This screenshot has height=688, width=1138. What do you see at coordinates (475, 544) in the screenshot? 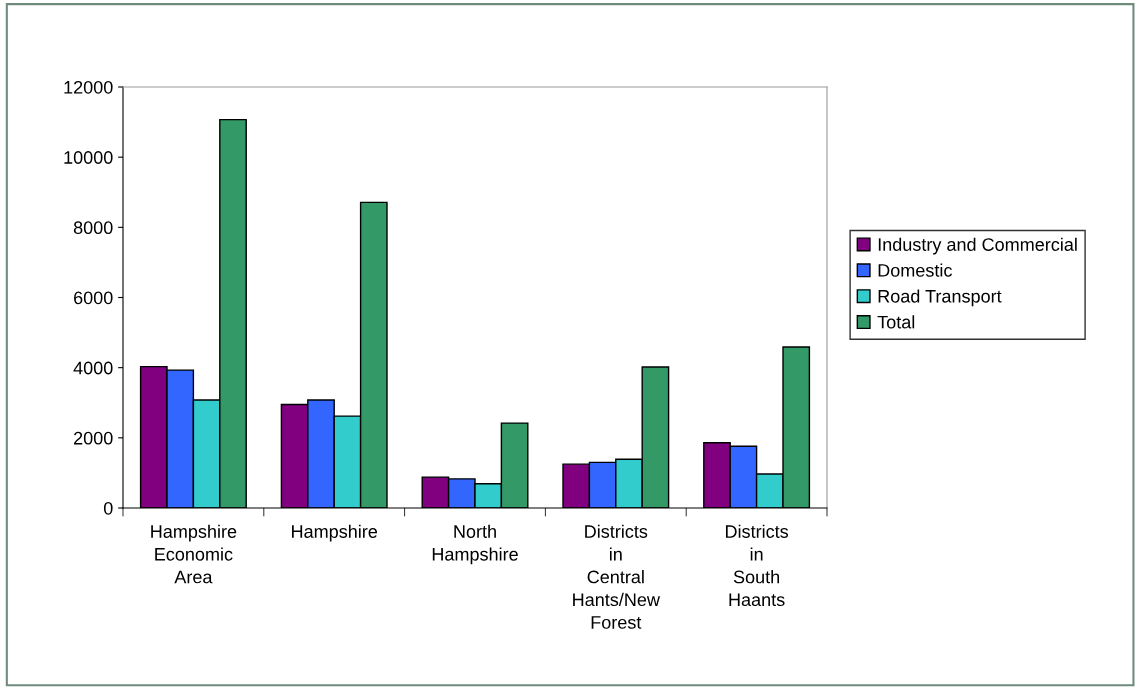
I see `x-tick-label: North Hampshire` at bounding box center [475, 544].